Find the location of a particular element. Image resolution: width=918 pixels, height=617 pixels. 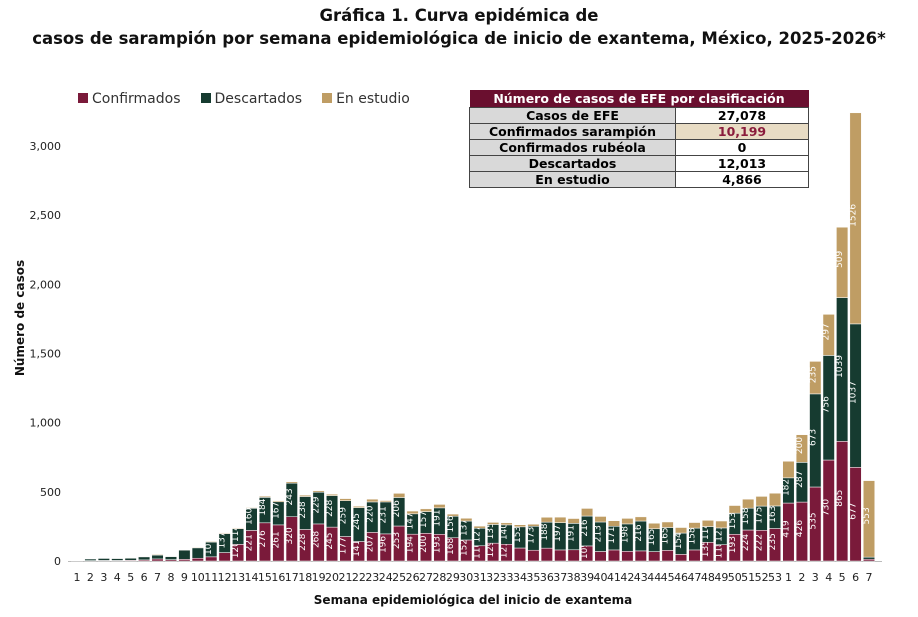

x-tick-label: 20 is located at coordinates (332, 577).